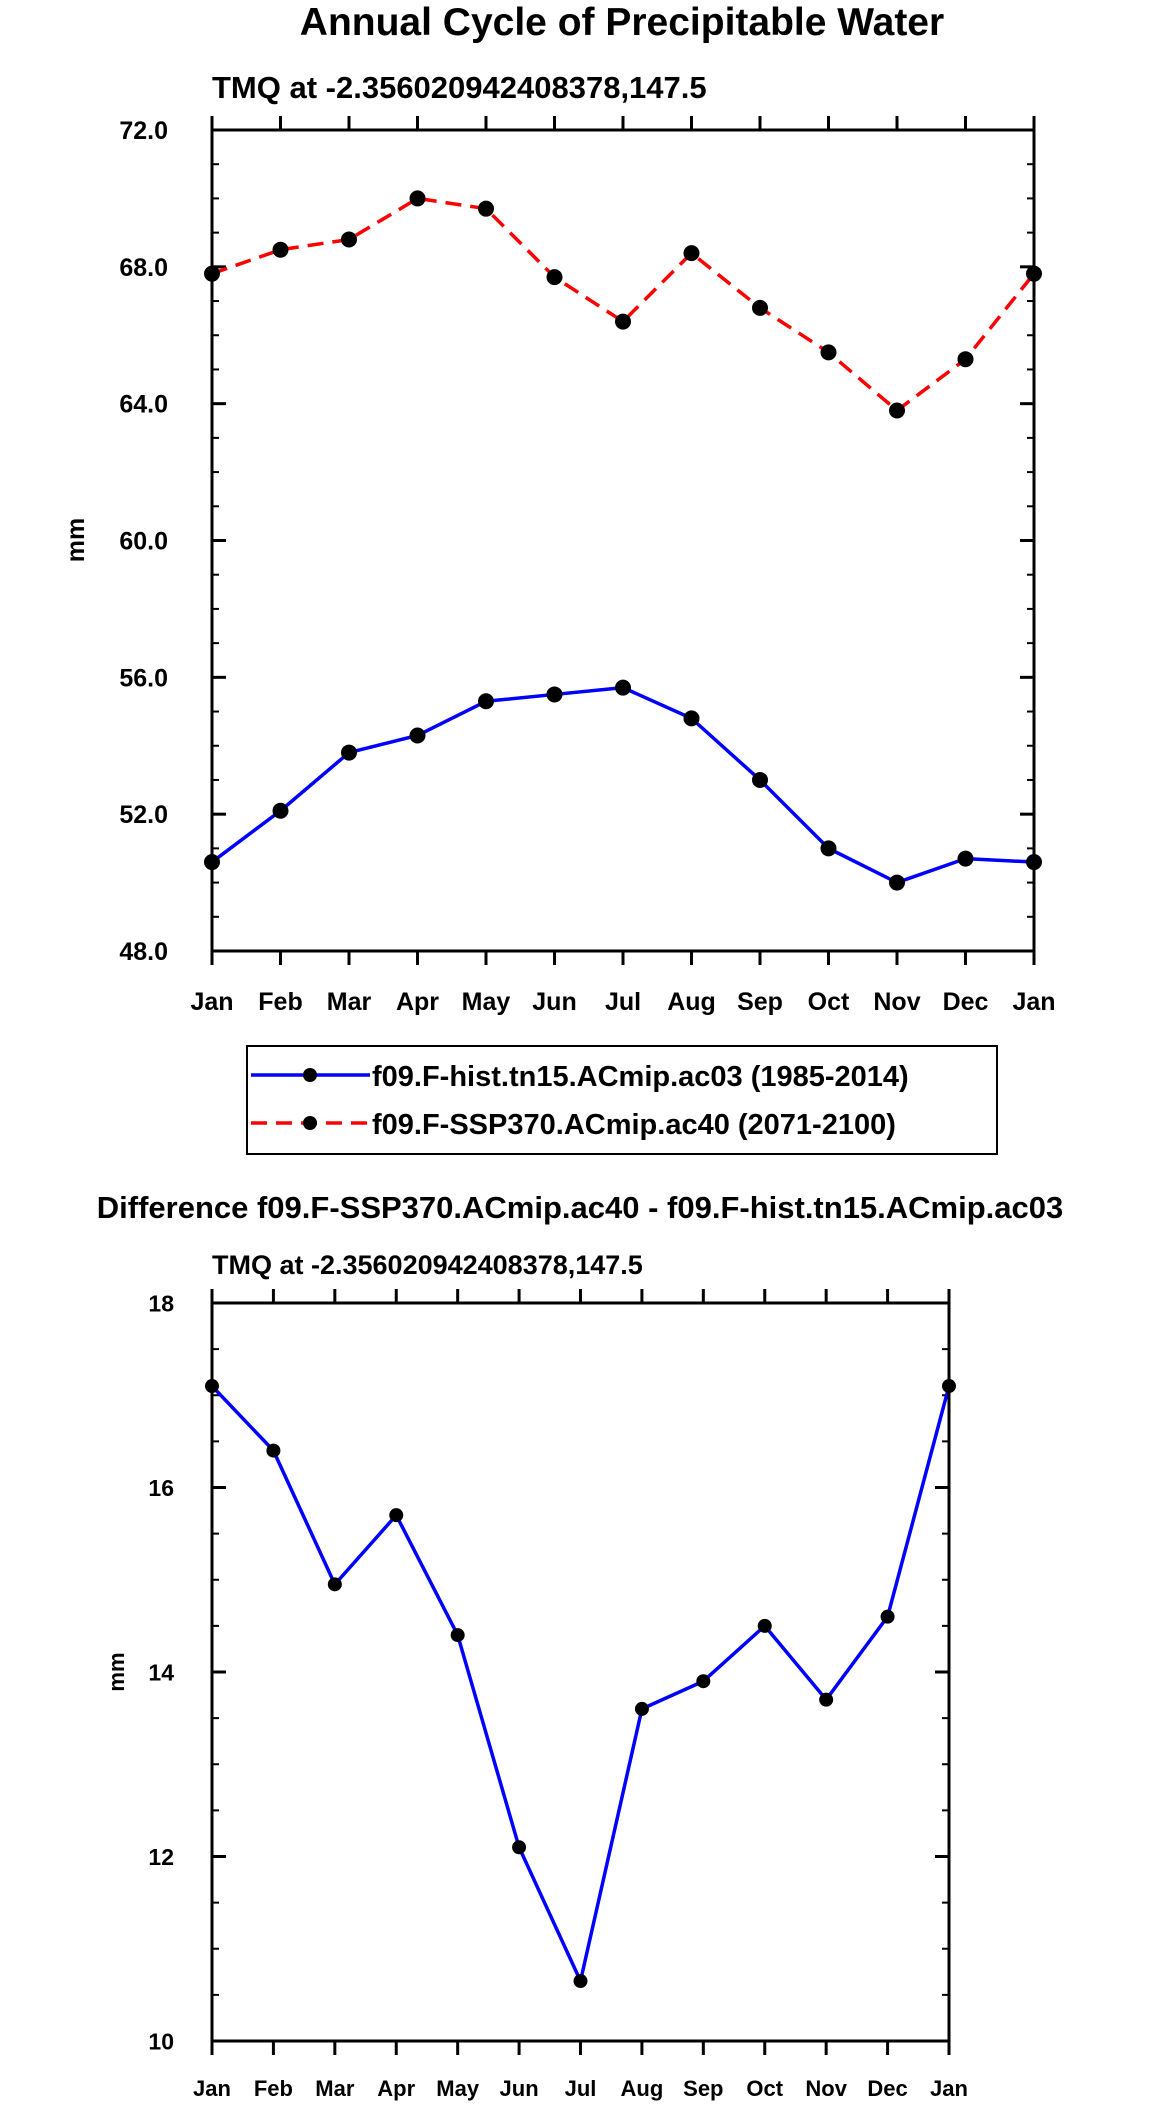 This screenshot has height=2107, width=1161. I want to click on bot-xtick-label: Nov, so click(826, 2088).